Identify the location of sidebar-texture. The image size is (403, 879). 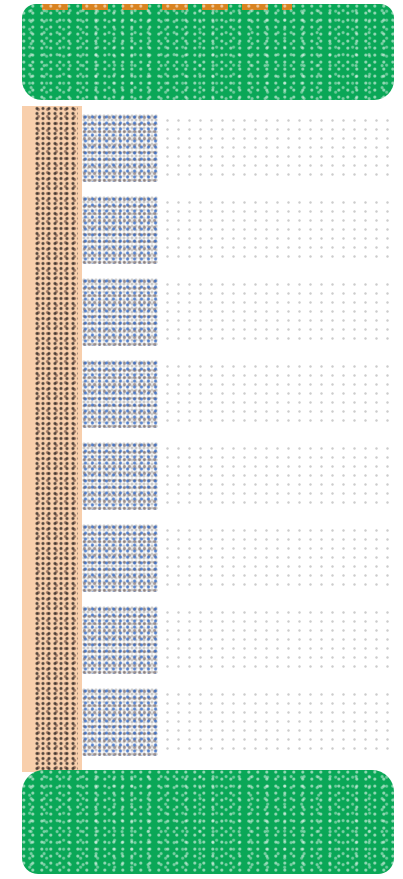
(56, 439).